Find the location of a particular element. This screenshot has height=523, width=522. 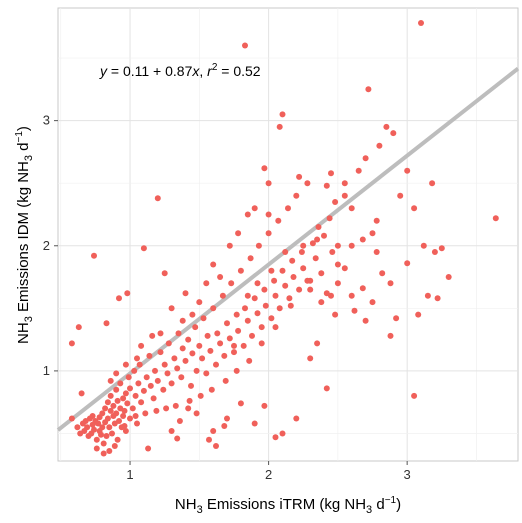

annotation-eq: = 0.11 + 0.87 is located at coordinates (150, 71).